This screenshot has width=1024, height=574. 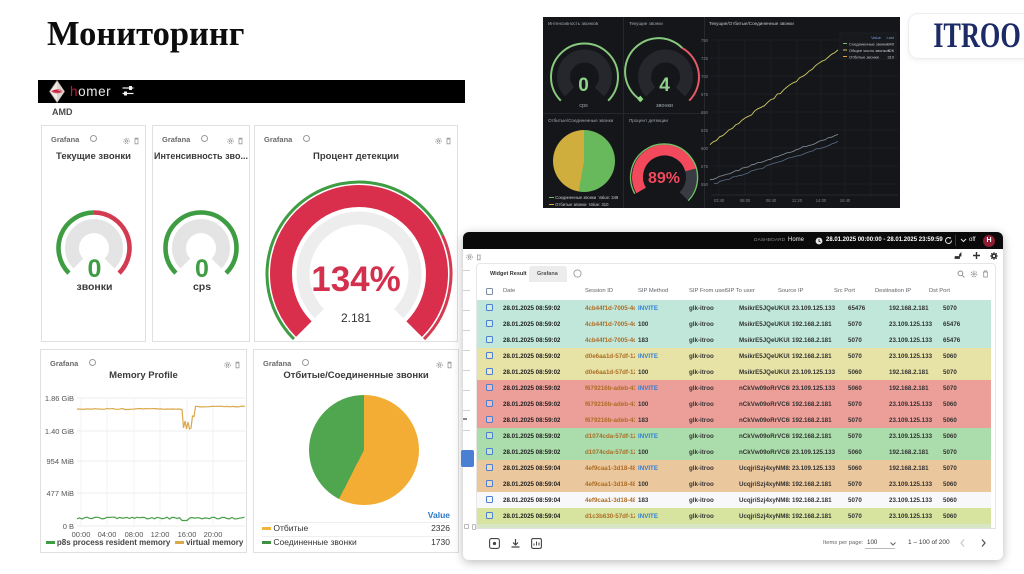 What do you see at coordinates (68, 526) in the screenshot?
I see `svg-text: 0 B` at bounding box center [68, 526].